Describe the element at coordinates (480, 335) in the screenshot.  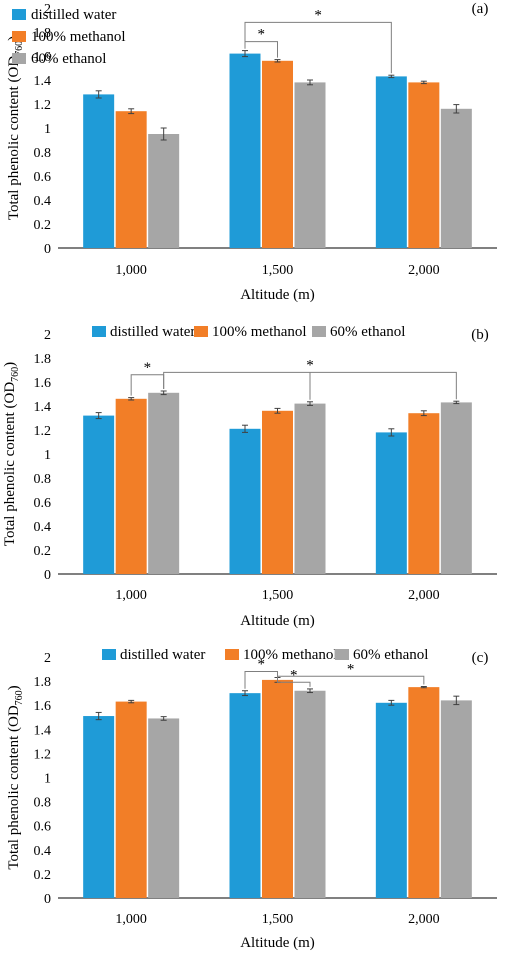
I see `panel-label: (b)` at that location.